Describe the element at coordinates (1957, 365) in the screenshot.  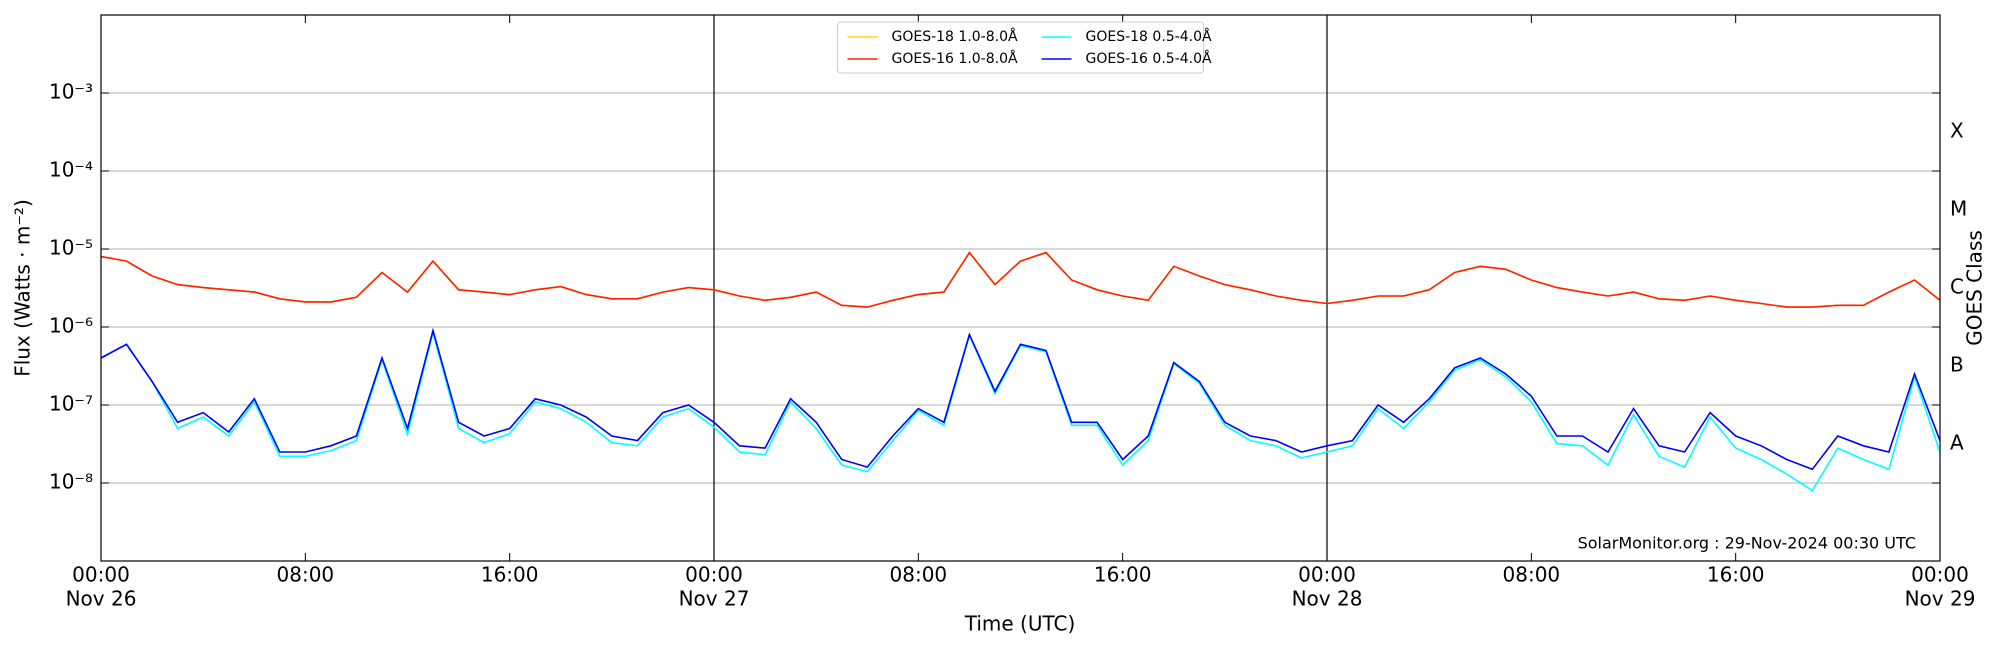
I see `class-label: B` at that location.